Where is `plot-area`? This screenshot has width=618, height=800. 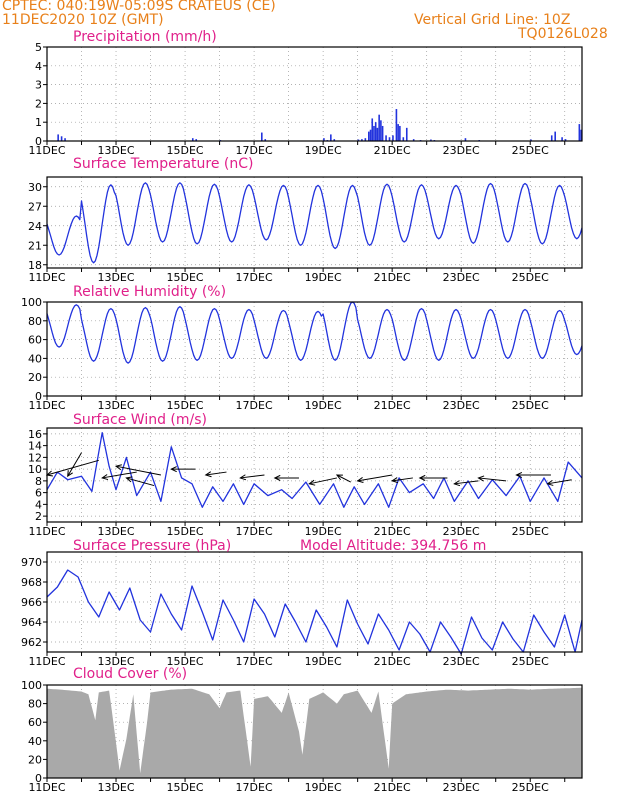 plot-area is located at coordinates (314, 602).